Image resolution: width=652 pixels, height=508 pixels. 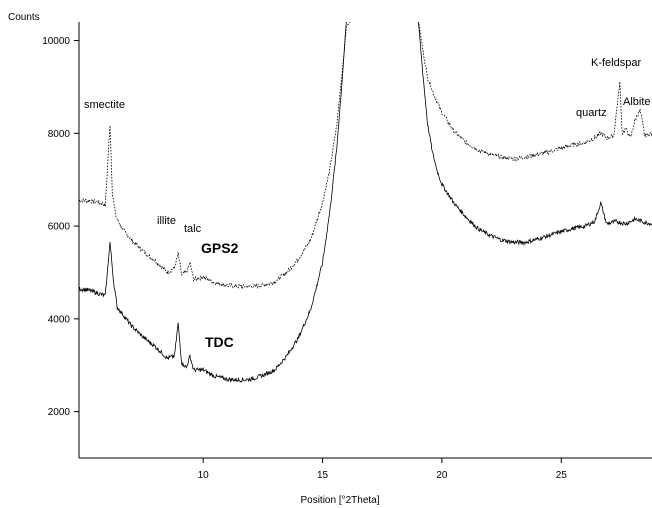 I want to click on x-tick-label-10: 10, so click(x=204, y=475).